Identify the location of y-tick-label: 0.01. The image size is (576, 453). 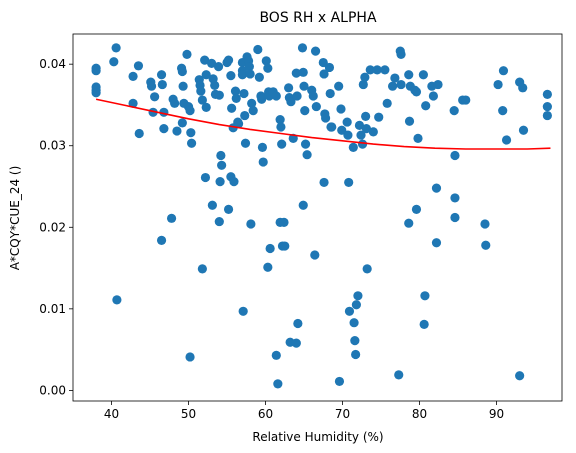
(52, 309).